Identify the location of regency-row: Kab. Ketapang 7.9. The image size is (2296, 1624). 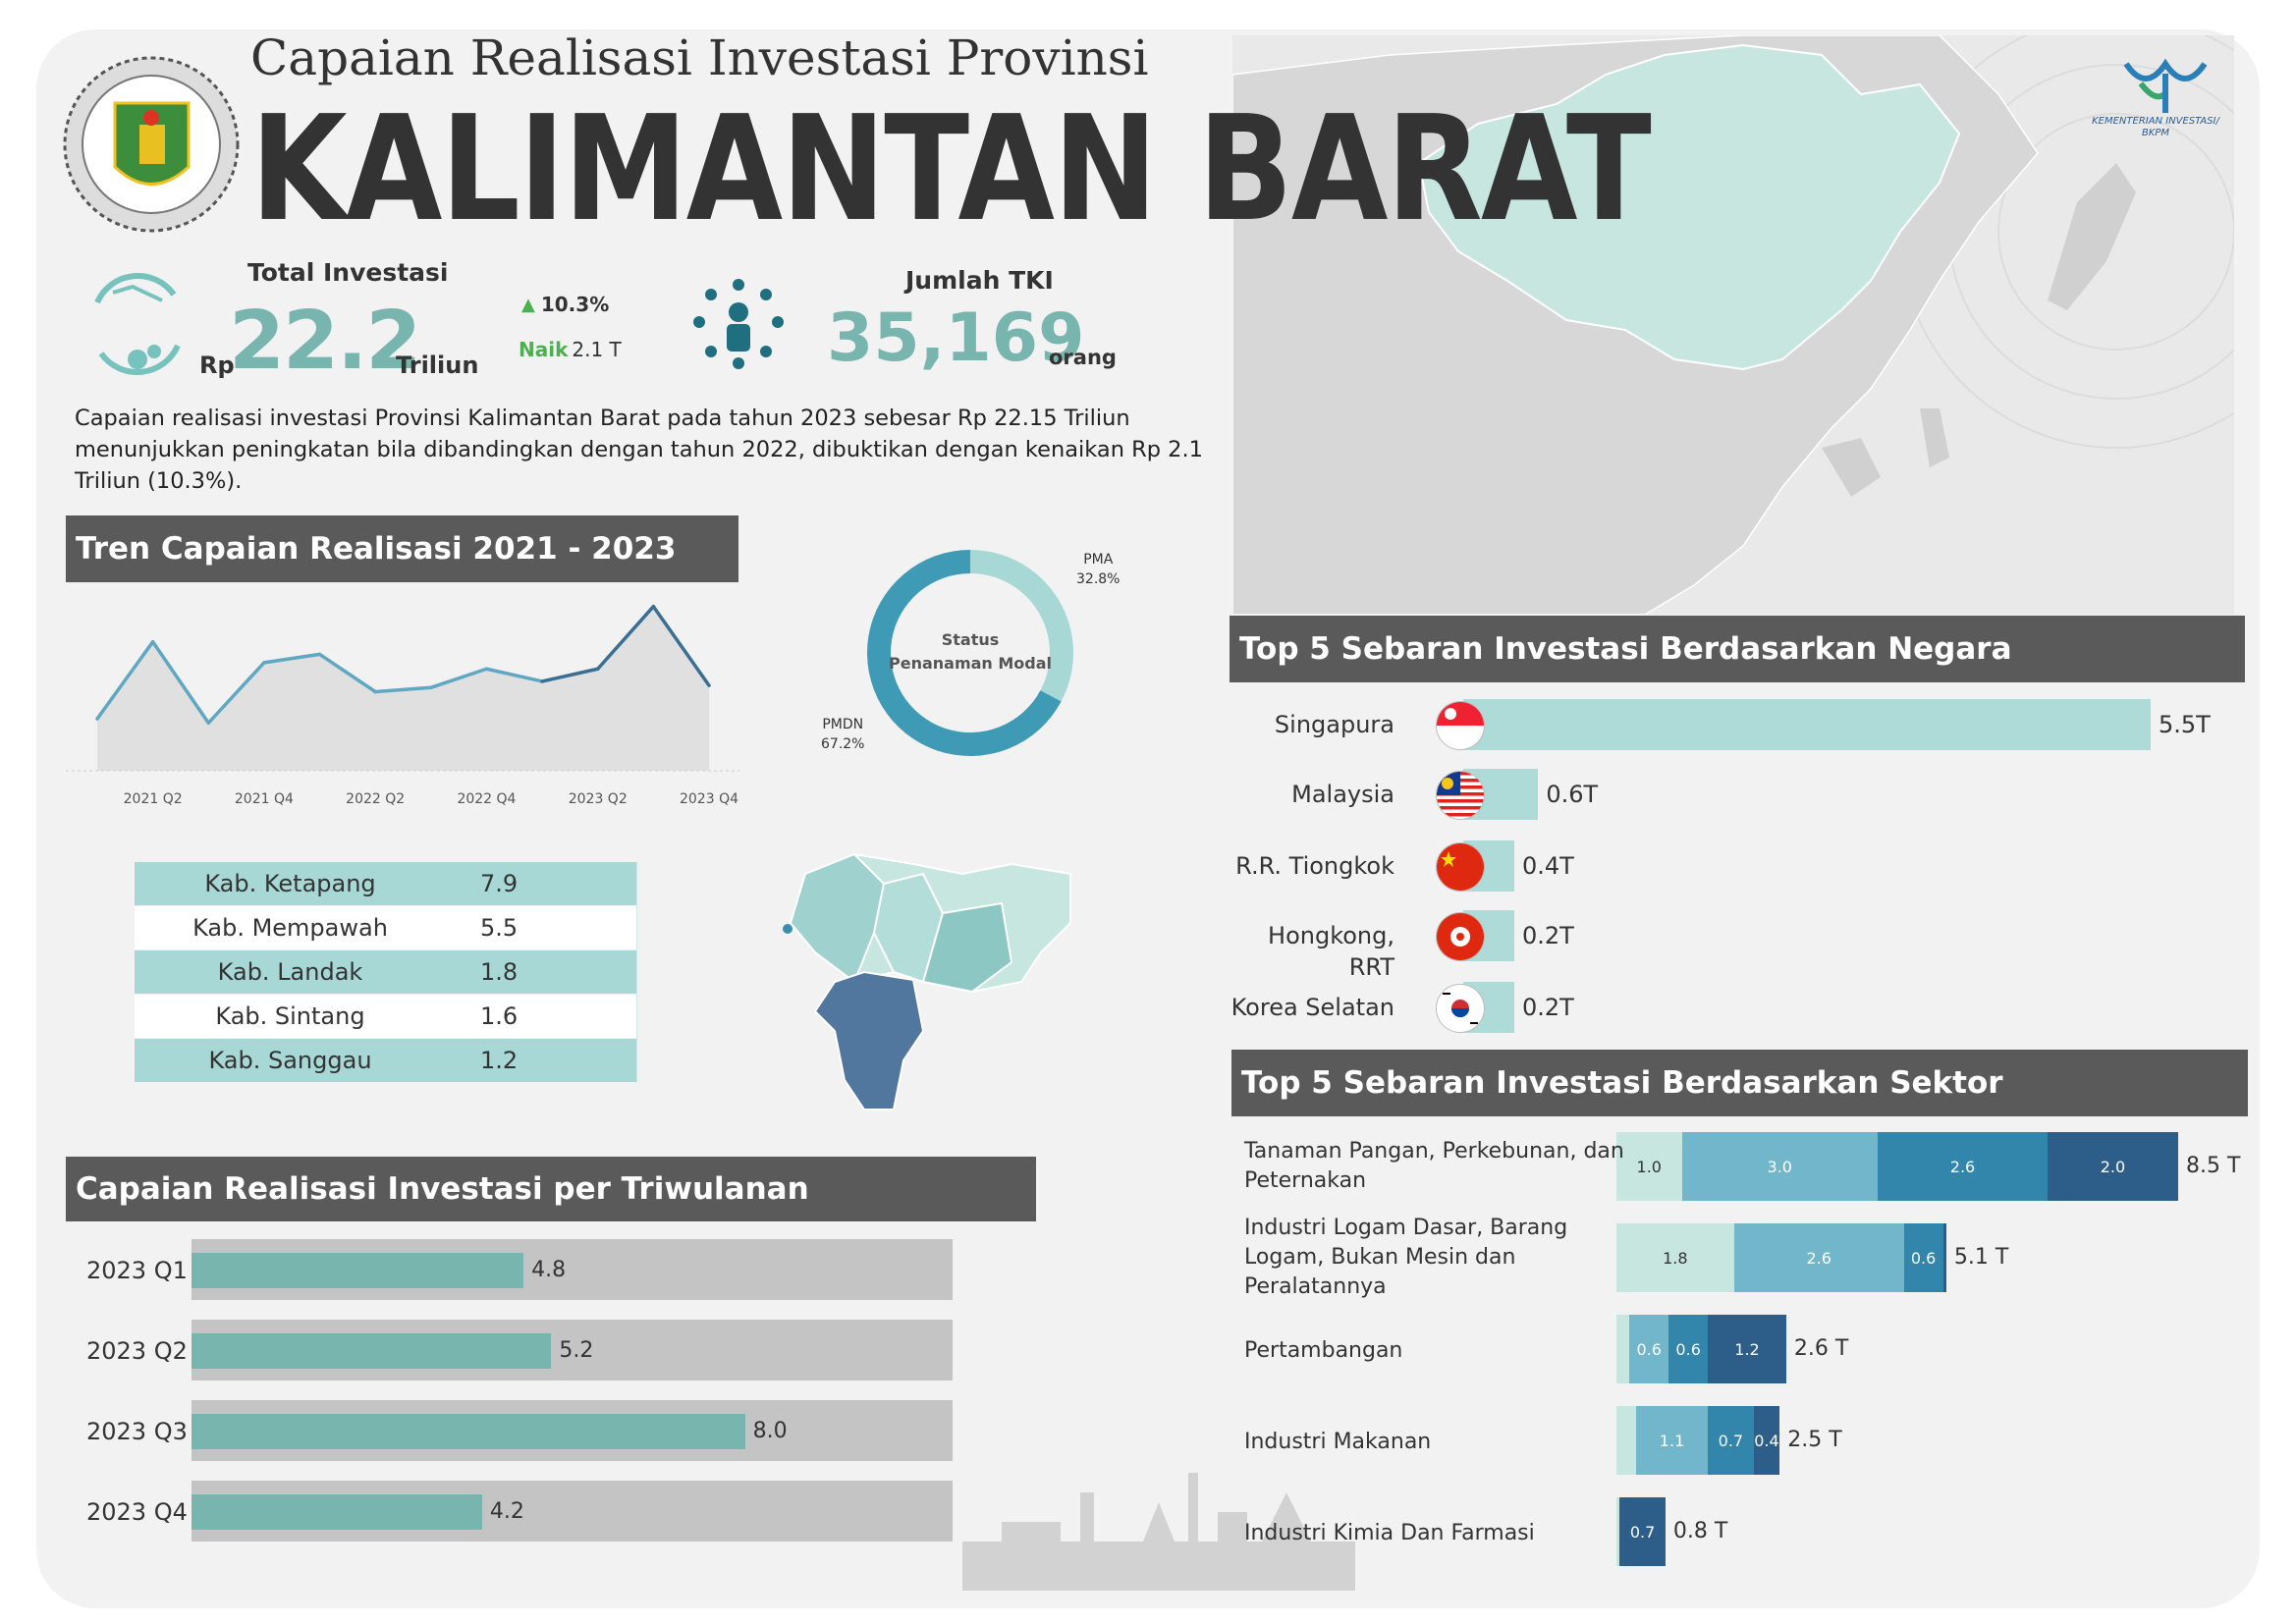
(385, 883).